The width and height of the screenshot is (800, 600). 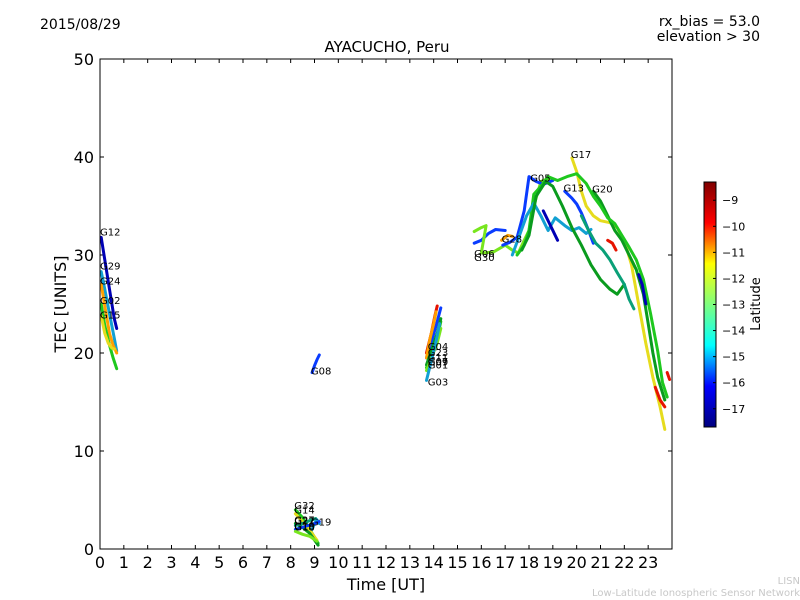 I want to click on series-label-g22: G22, so click(x=304, y=522).